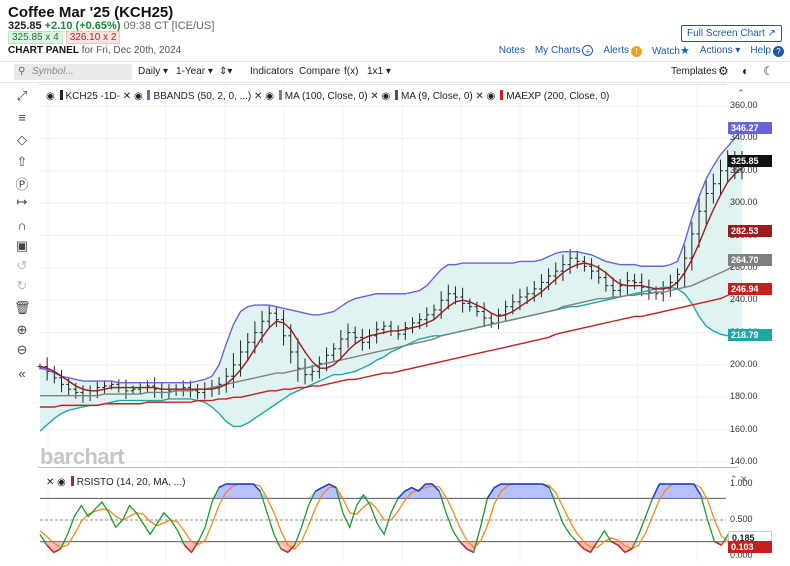  I want to click on y-tick-label: 0.500, so click(741, 519).